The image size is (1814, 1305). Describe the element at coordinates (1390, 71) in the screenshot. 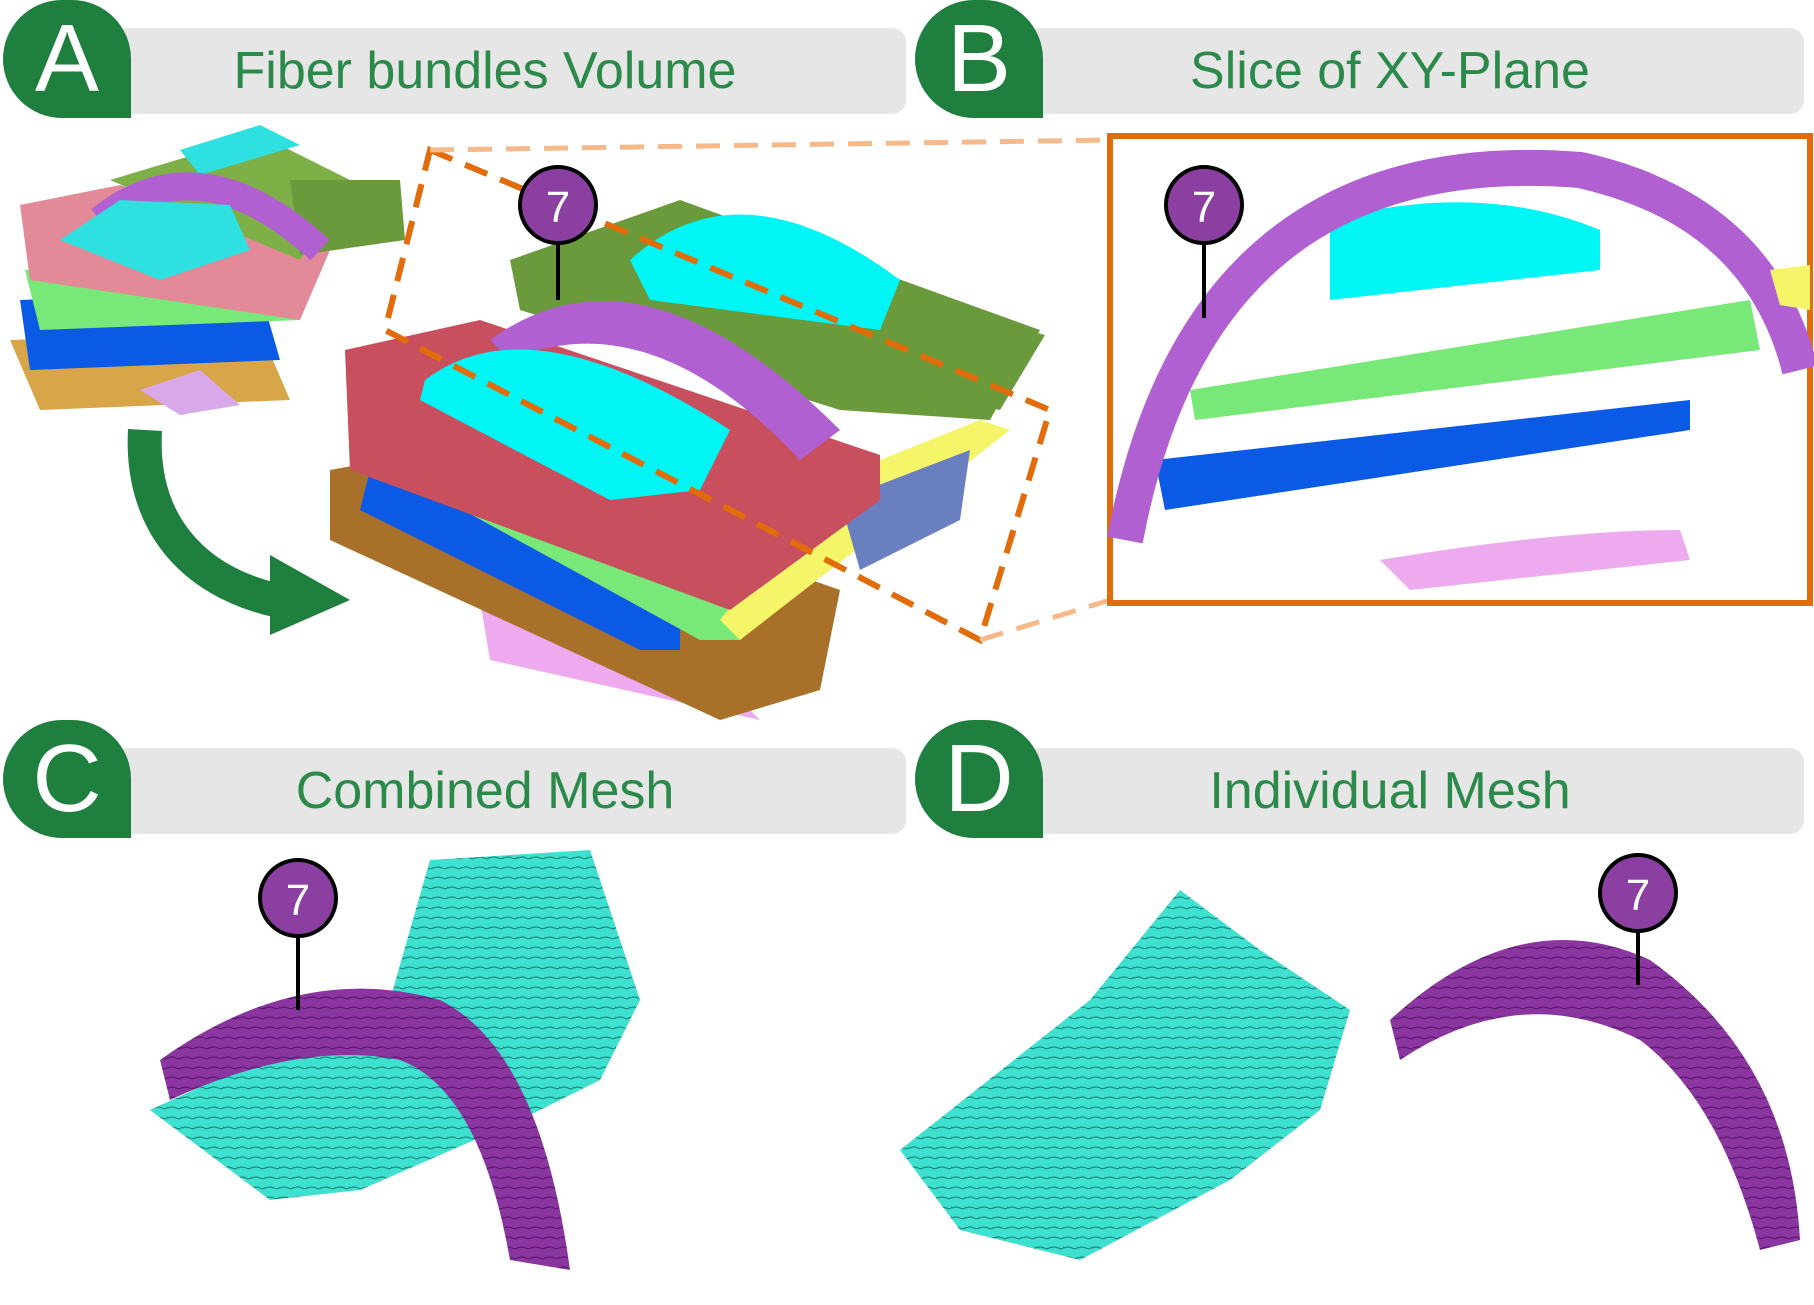

I see `panel-b-title: Slice of XY-Plane` at that location.